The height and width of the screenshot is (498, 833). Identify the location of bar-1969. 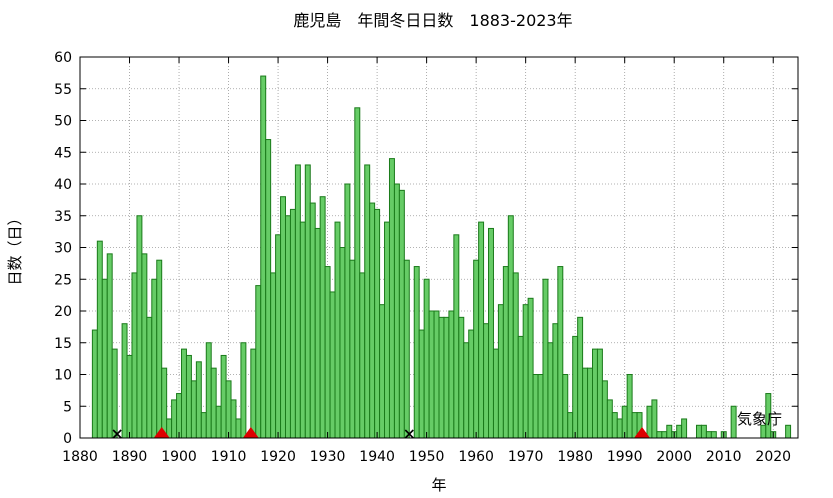
(520, 387).